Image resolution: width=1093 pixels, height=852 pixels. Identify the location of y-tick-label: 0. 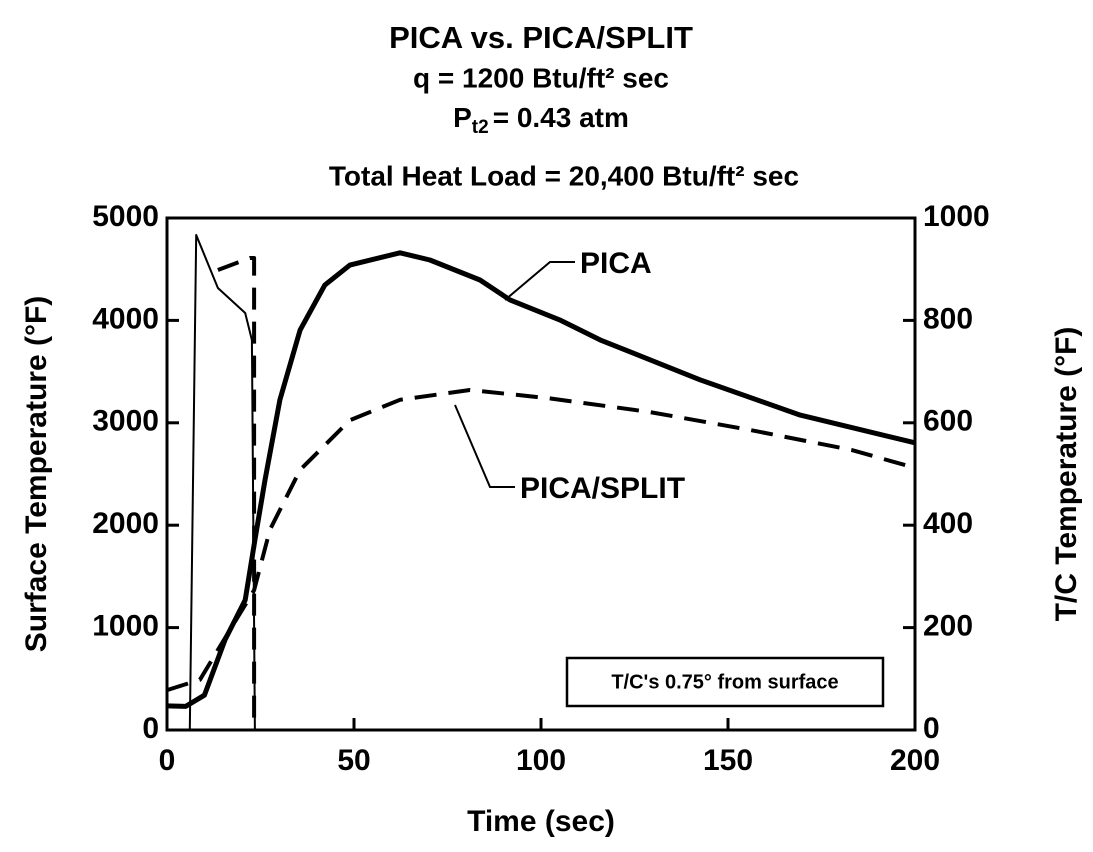
(150, 728).